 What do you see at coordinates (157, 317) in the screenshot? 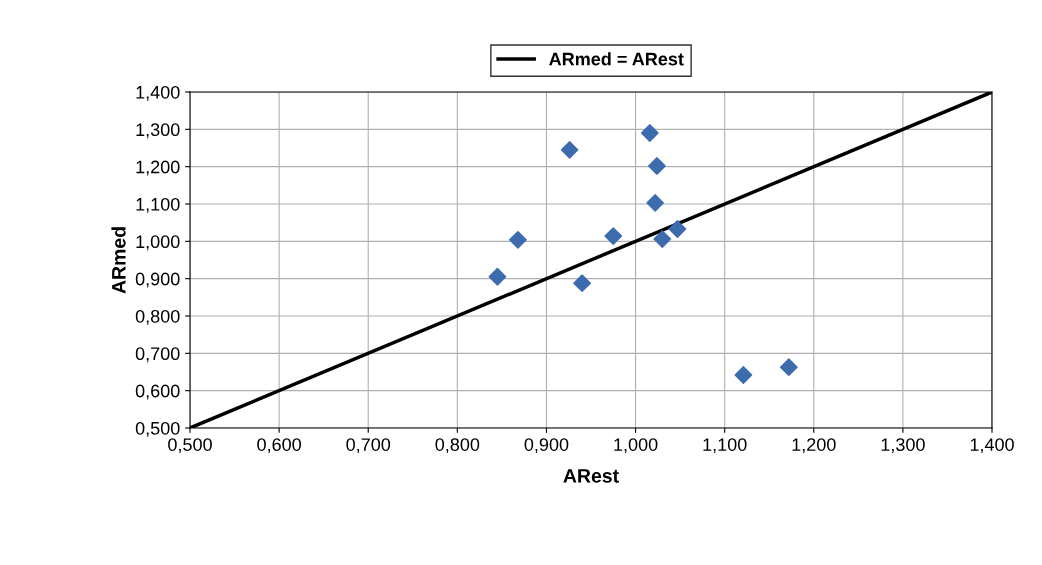
I see `y-tick-label: 0,800` at bounding box center [157, 317].